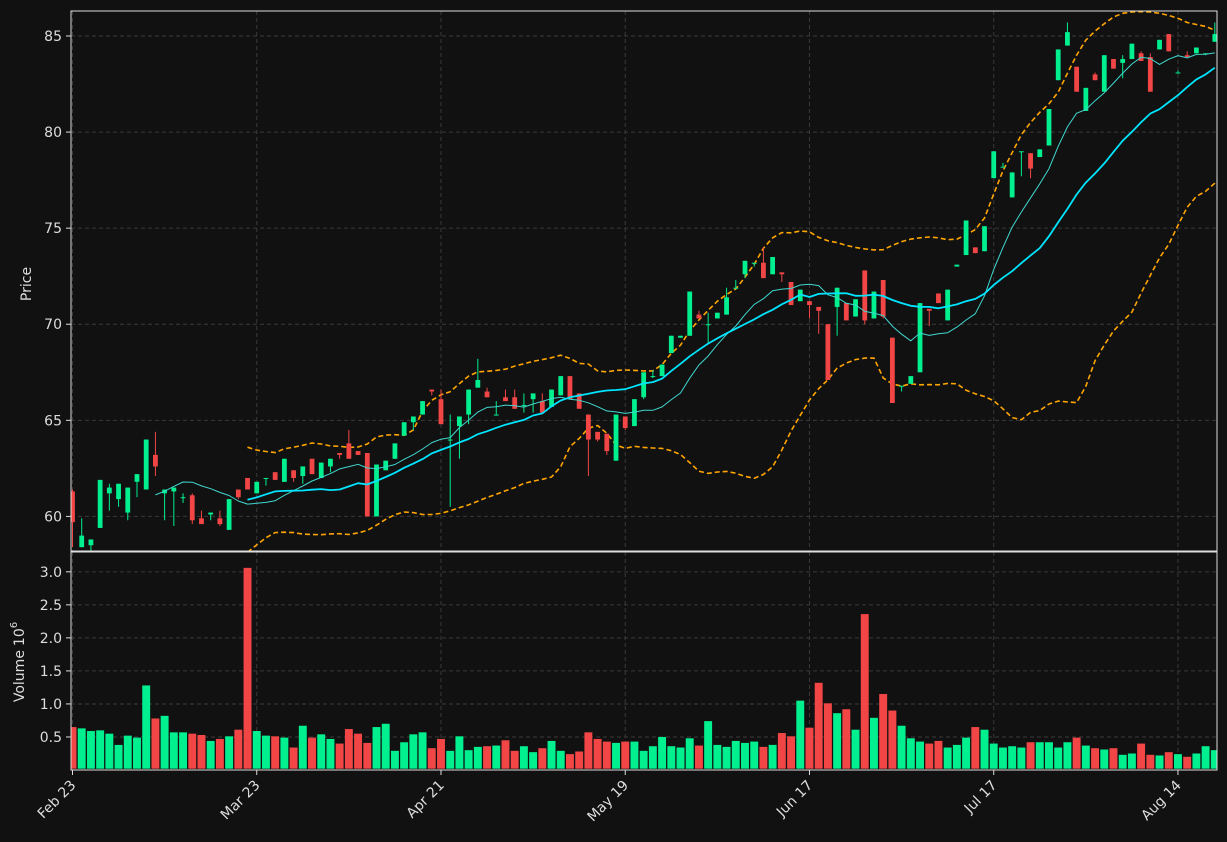 This screenshot has height=842, width=1227. Describe the element at coordinates (51, 639) in the screenshot. I see `volume-tick-label: 2.0` at that location.